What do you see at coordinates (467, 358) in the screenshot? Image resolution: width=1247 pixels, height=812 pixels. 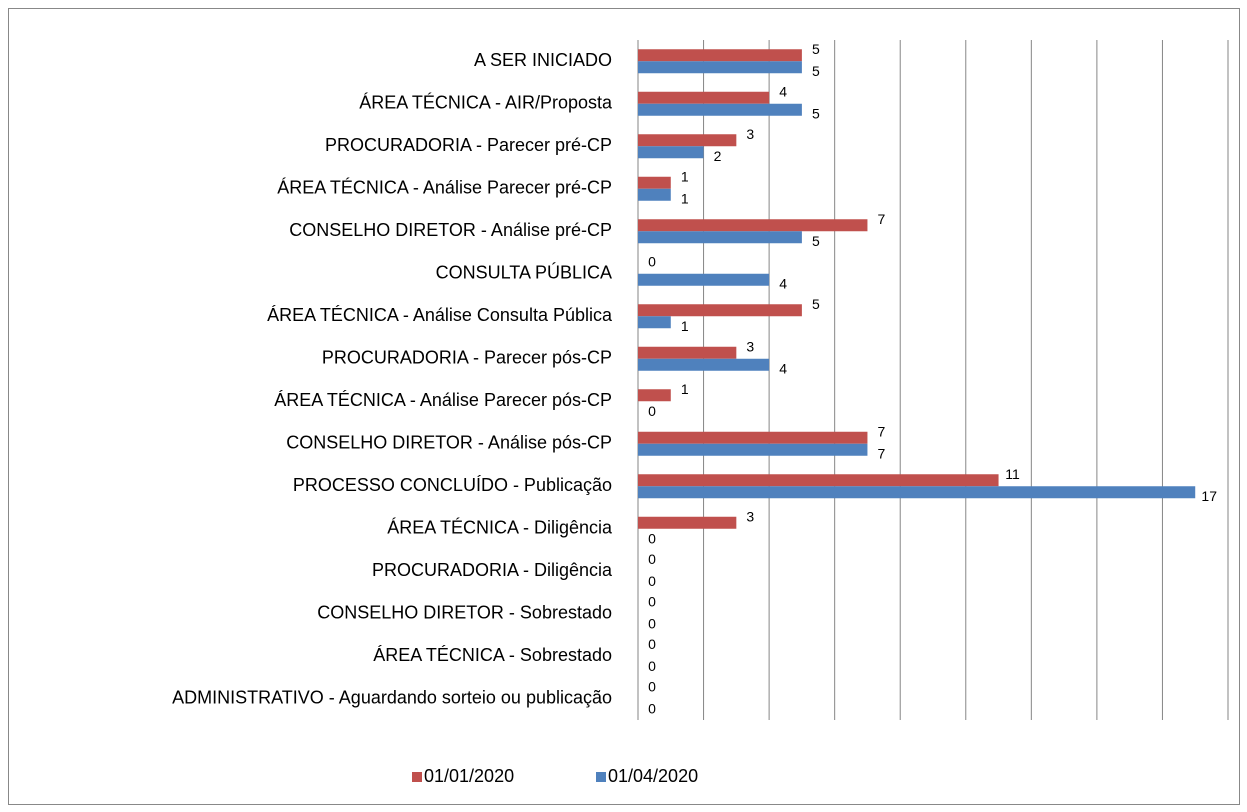 I see `y-tick-label: PROCURADORIA - Parecer pós-CP` at bounding box center [467, 358].